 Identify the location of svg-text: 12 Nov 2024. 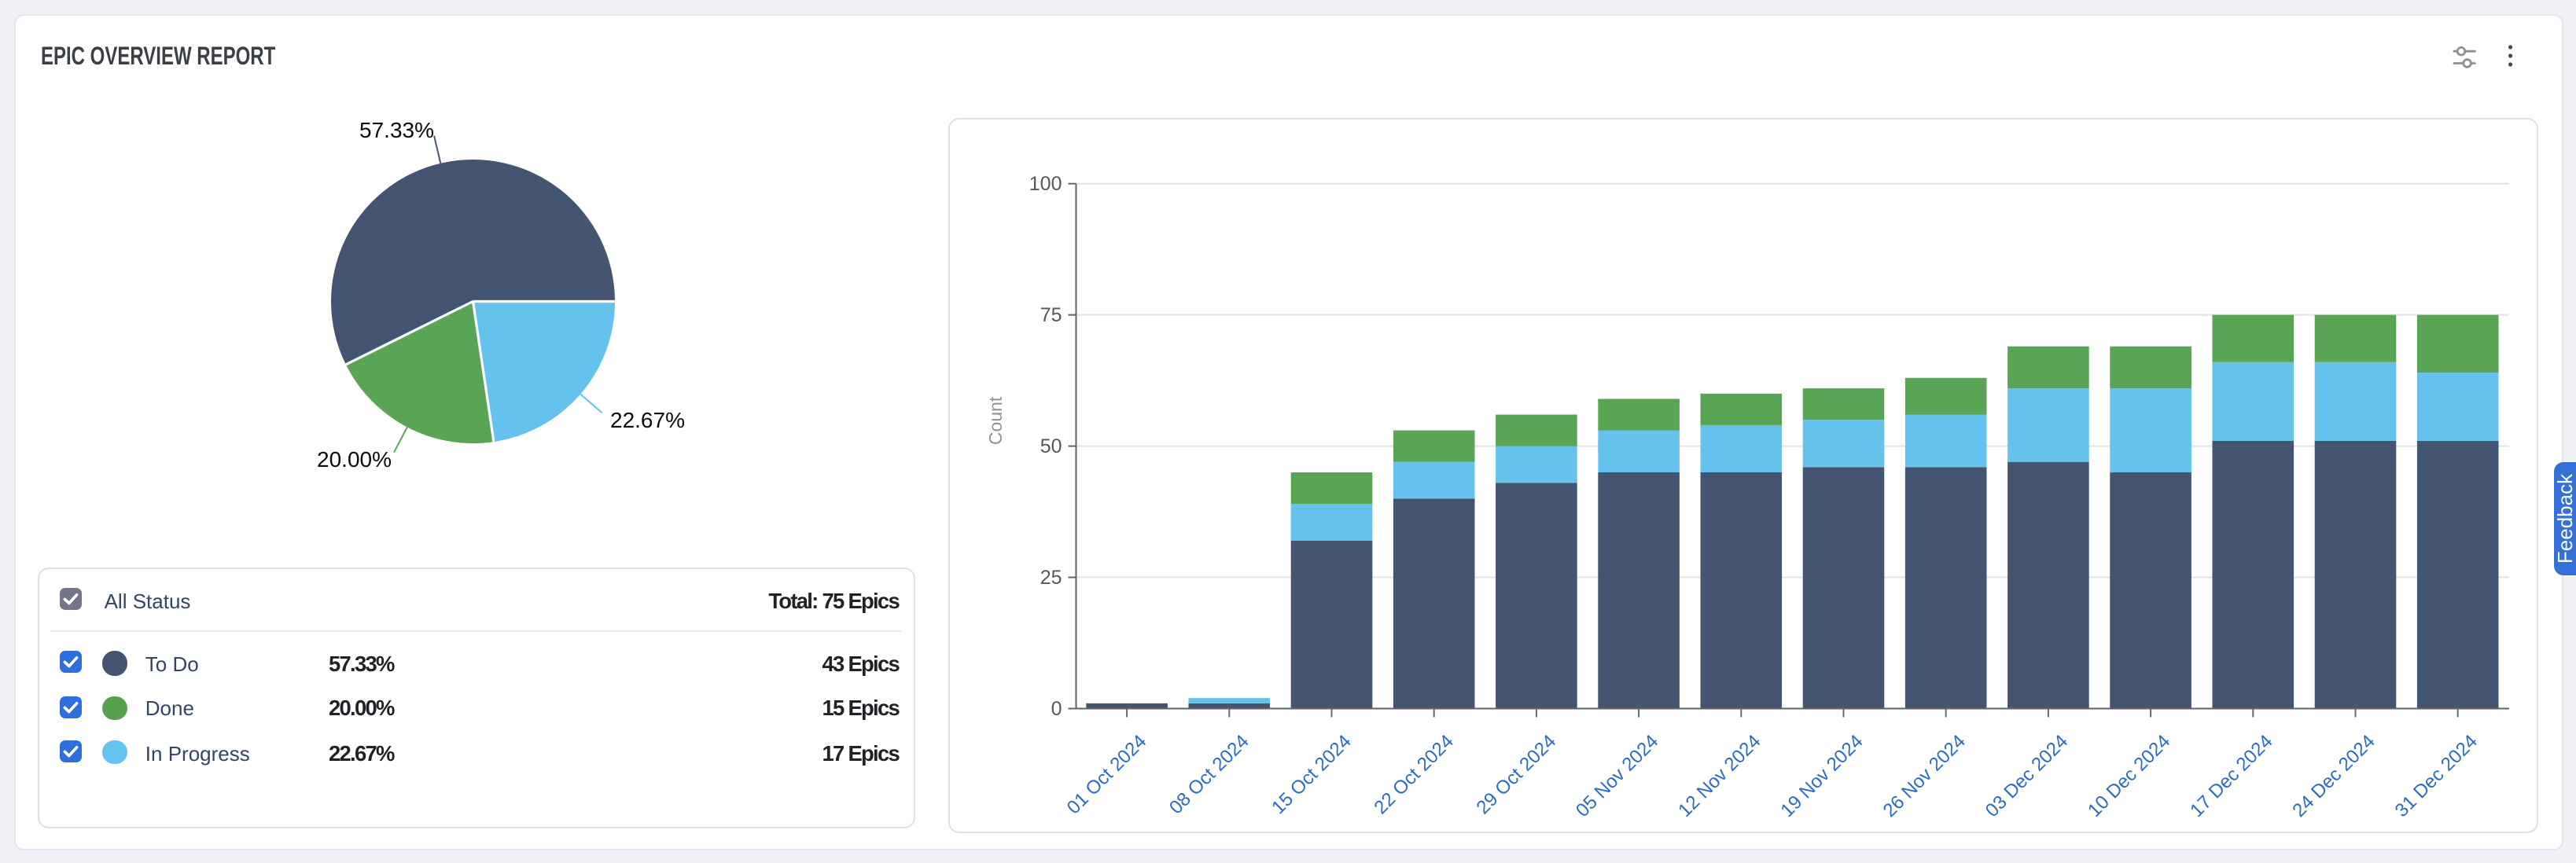
(1718, 776).